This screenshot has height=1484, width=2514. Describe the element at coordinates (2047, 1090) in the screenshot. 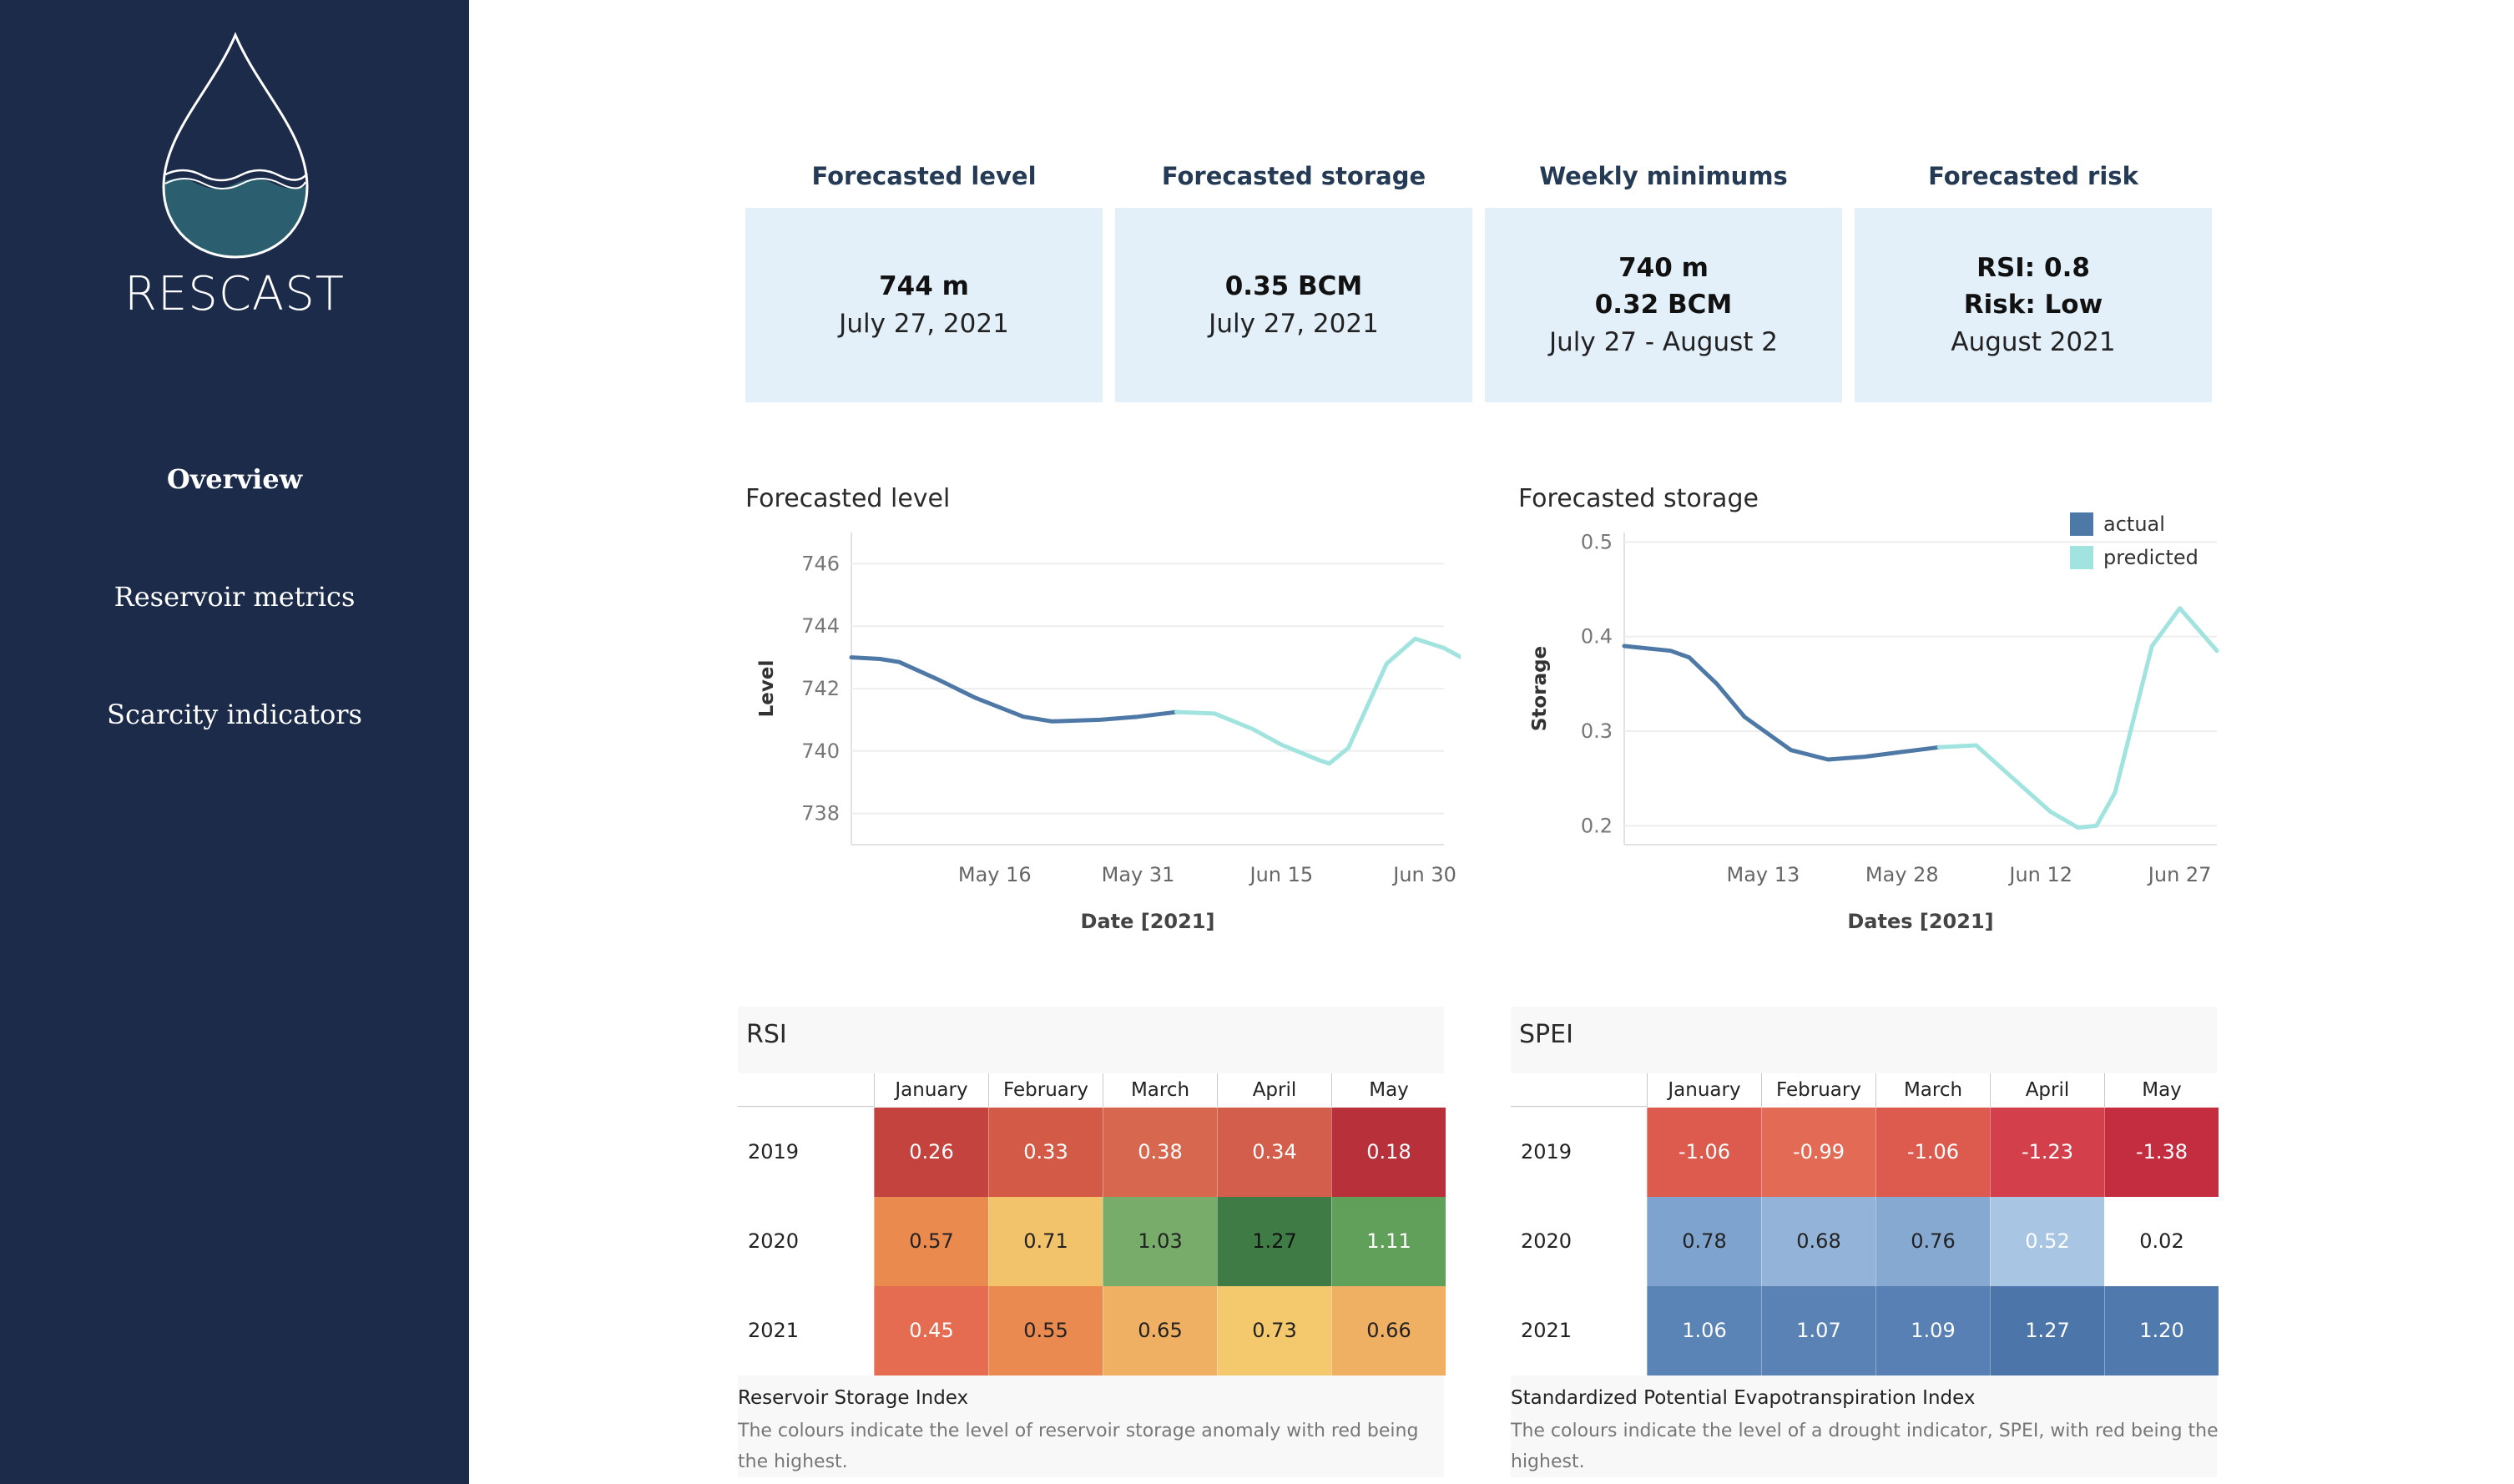

I see `spei-heatmap-column-header: April` at that location.